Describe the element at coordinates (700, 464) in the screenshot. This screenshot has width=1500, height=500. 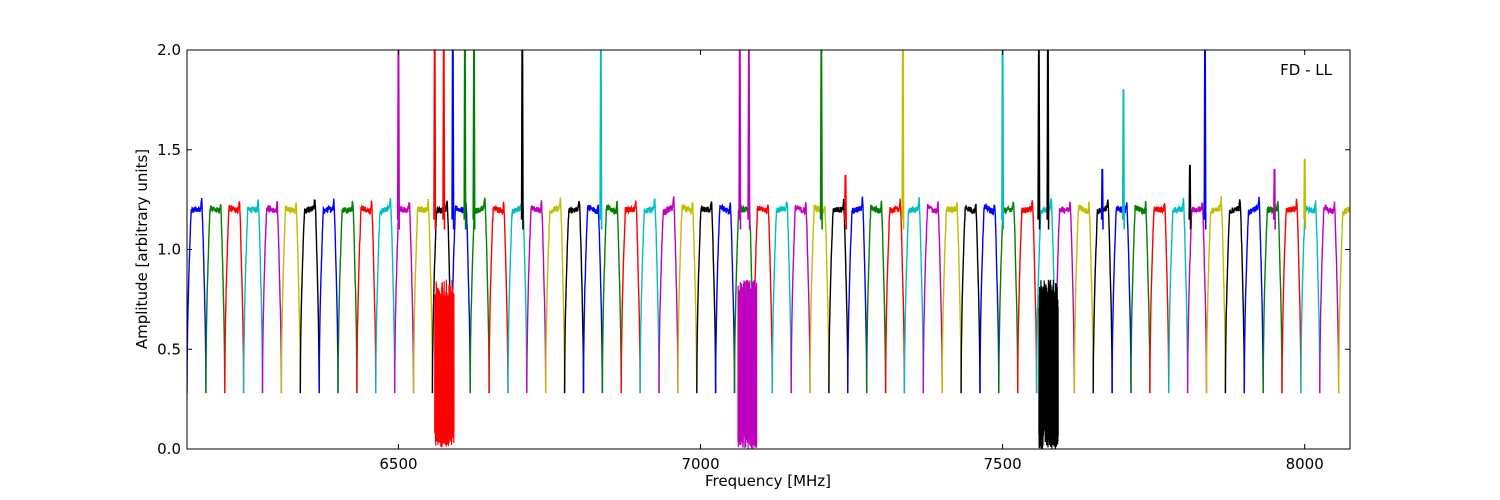
I see `x-tick-label: 7000` at that location.